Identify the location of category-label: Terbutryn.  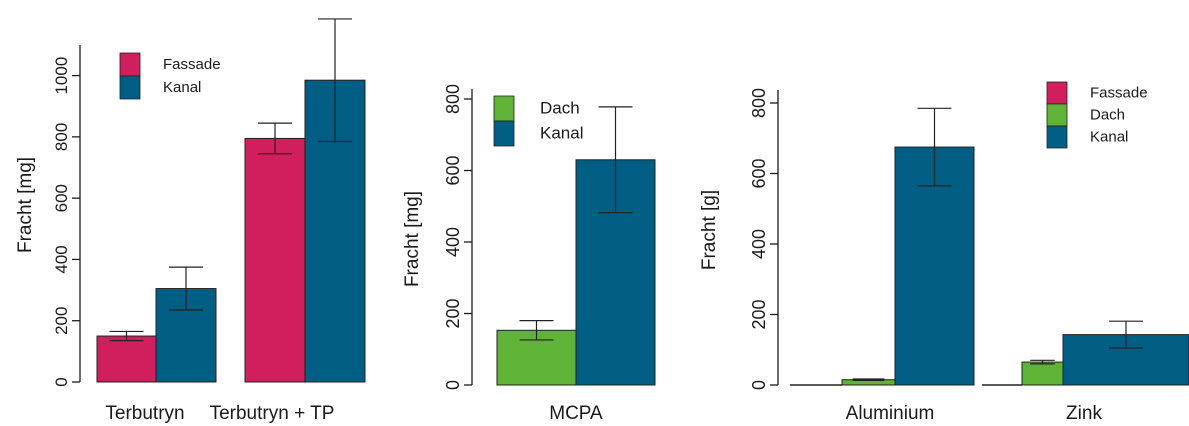
(144, 413).